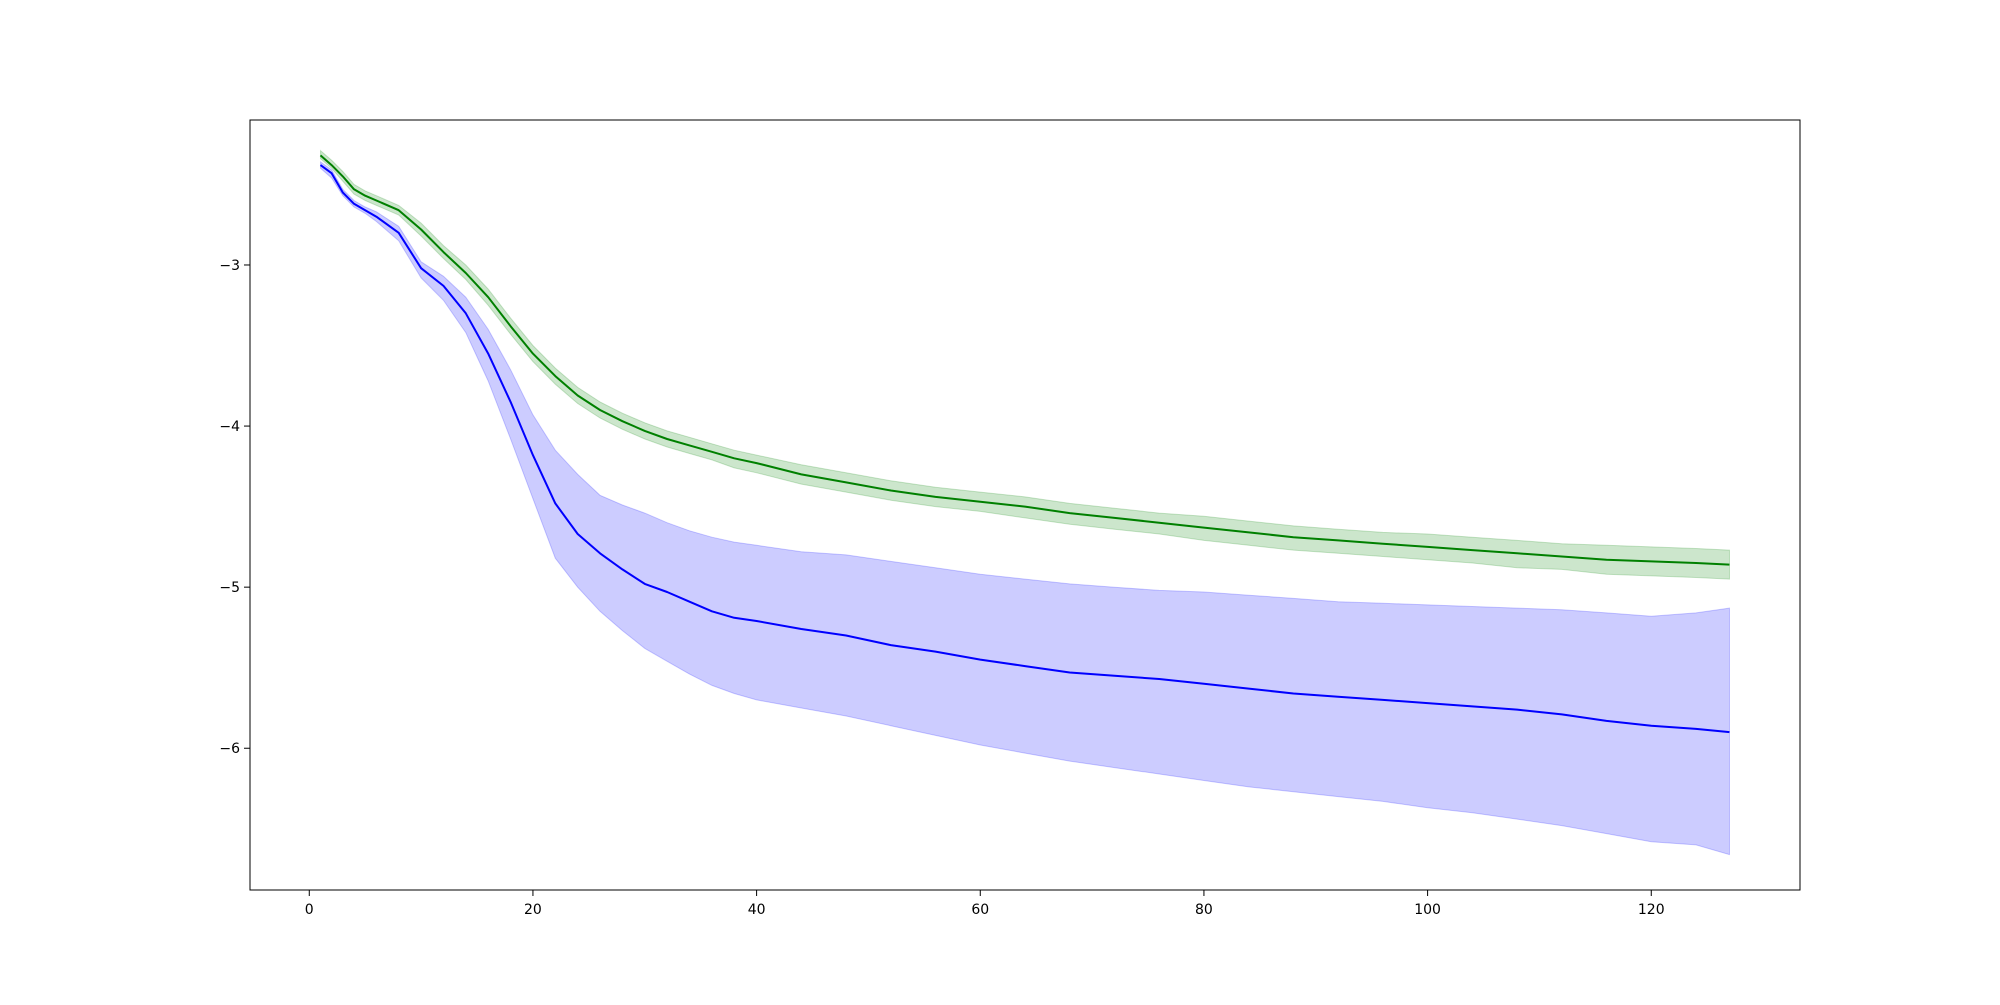 Image resolution: width=2000 pixels, height=1005 pixels. What do you see at coordinates (229, 749) in the screenshot?
I see `y-tick-label: −6` at bounding box center [229, 749].